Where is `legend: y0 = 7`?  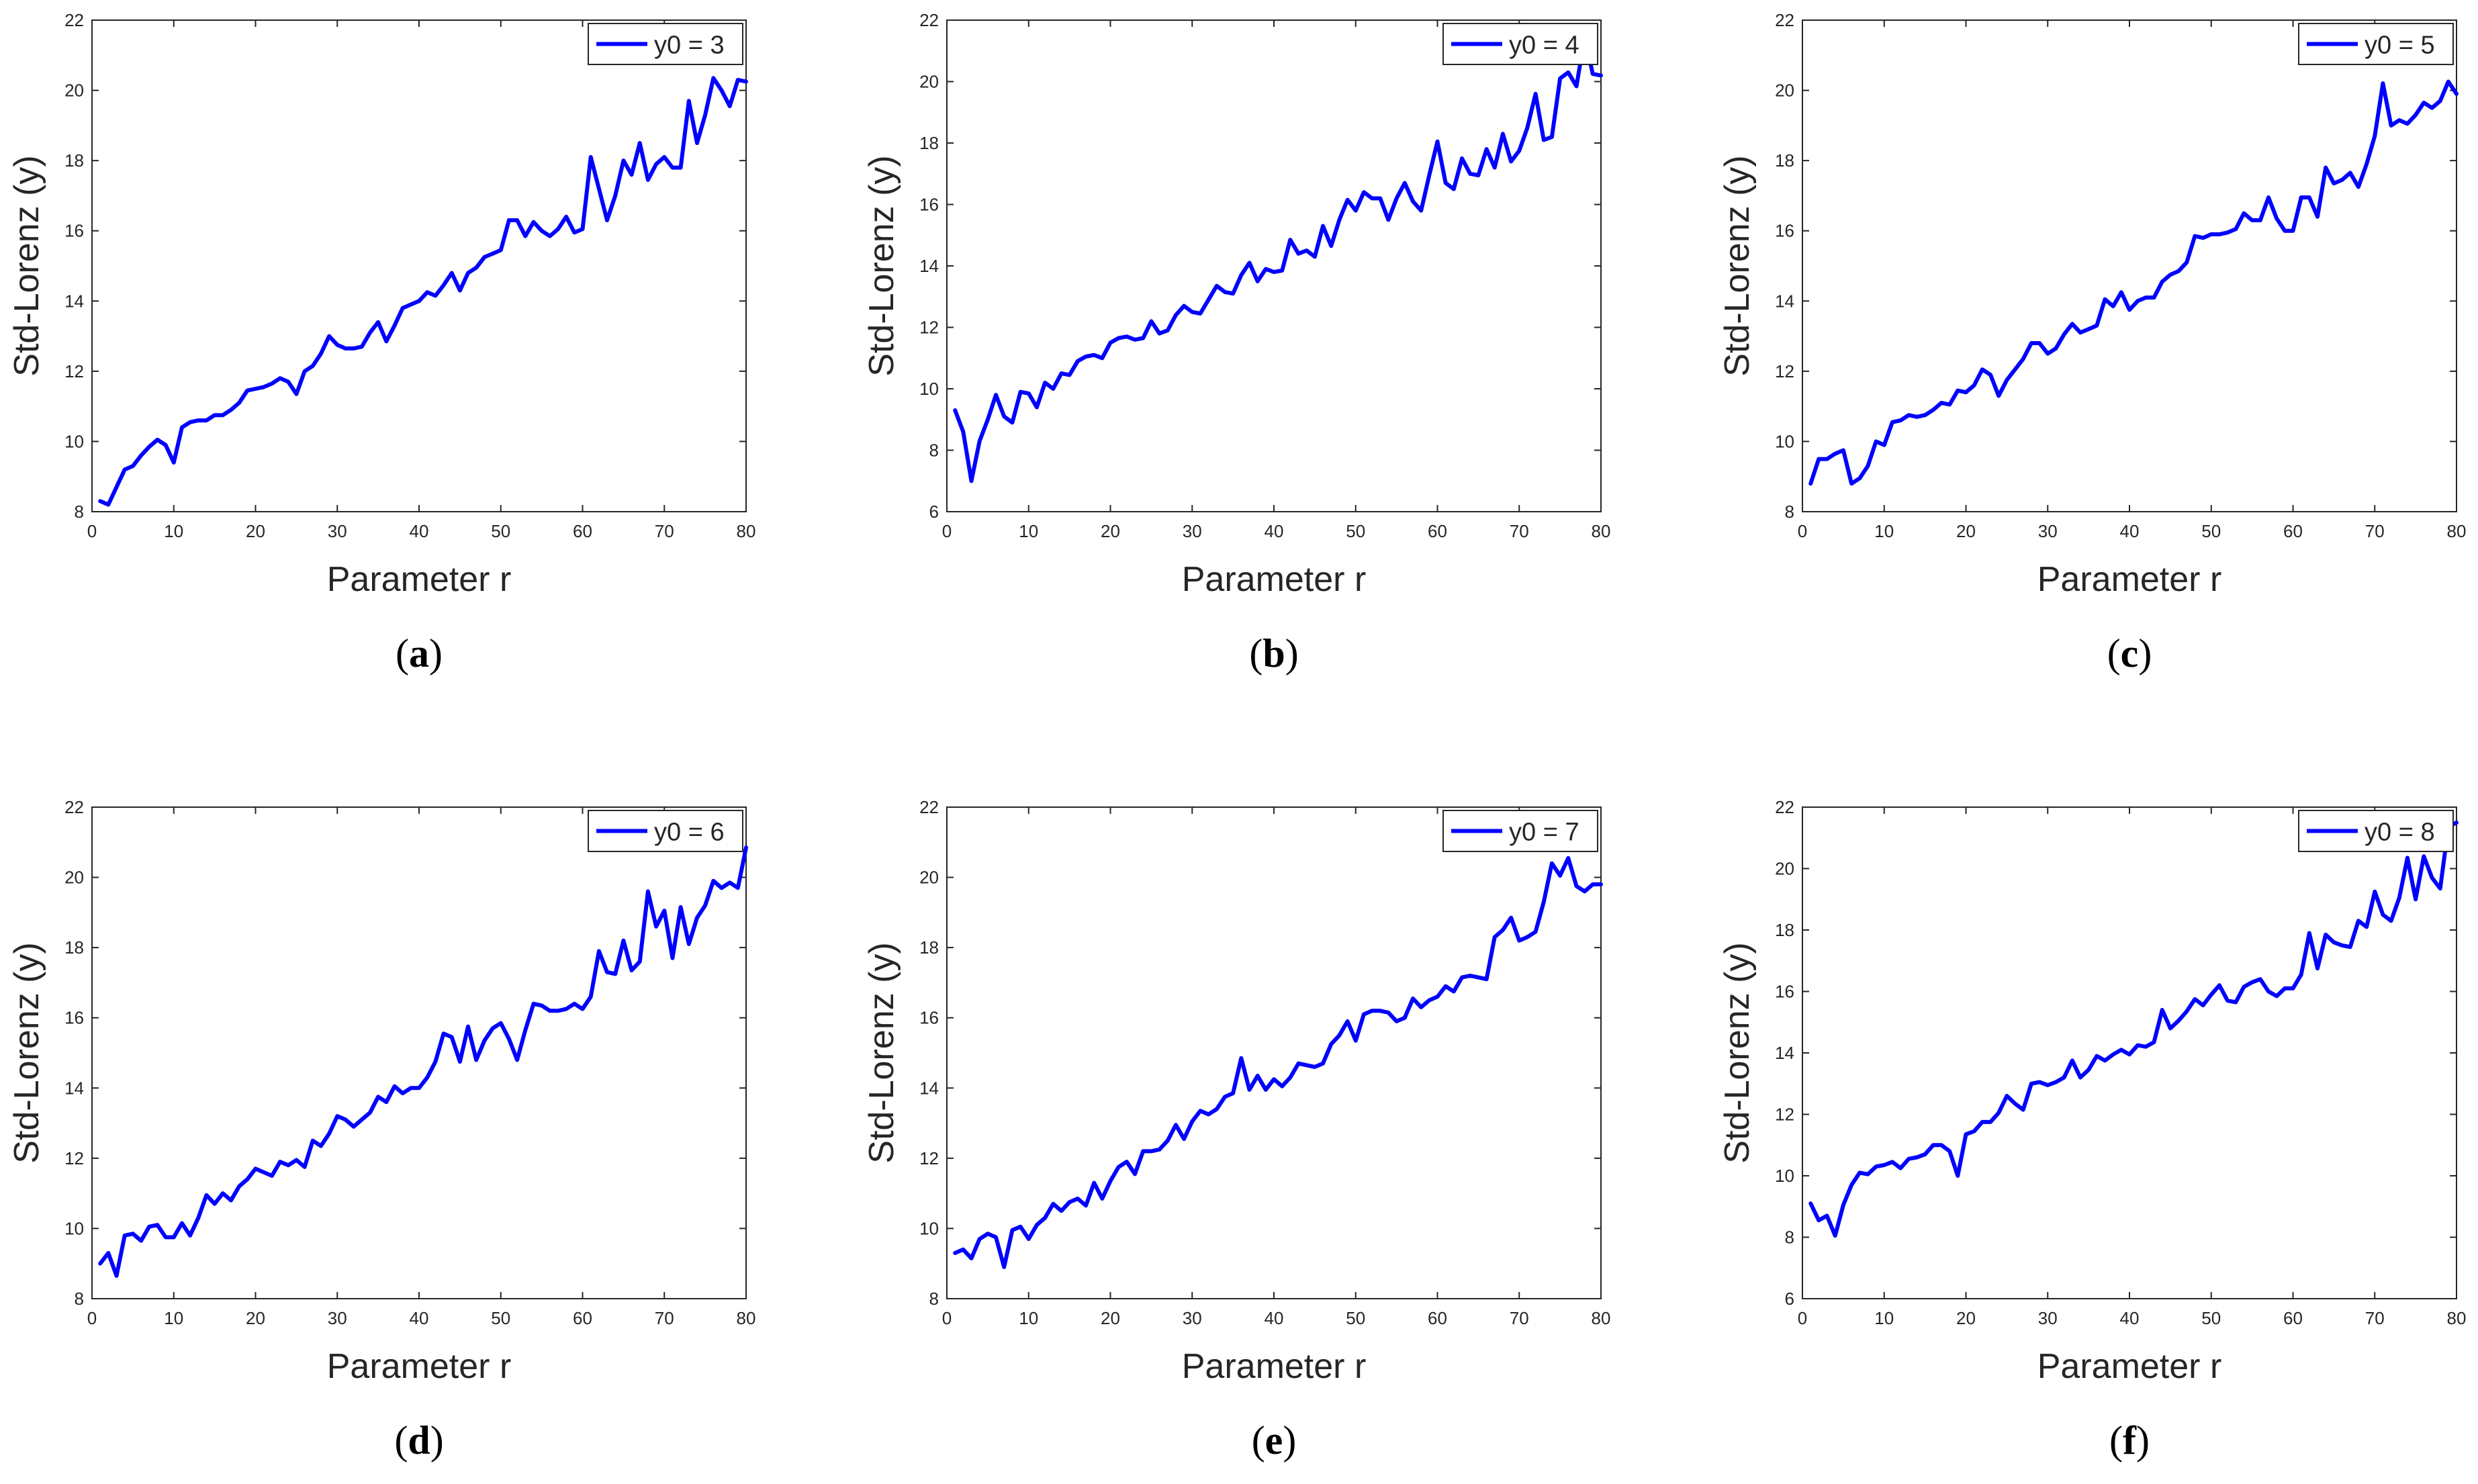
legend: y0 = 7 is located at coordinates (1520, 831).